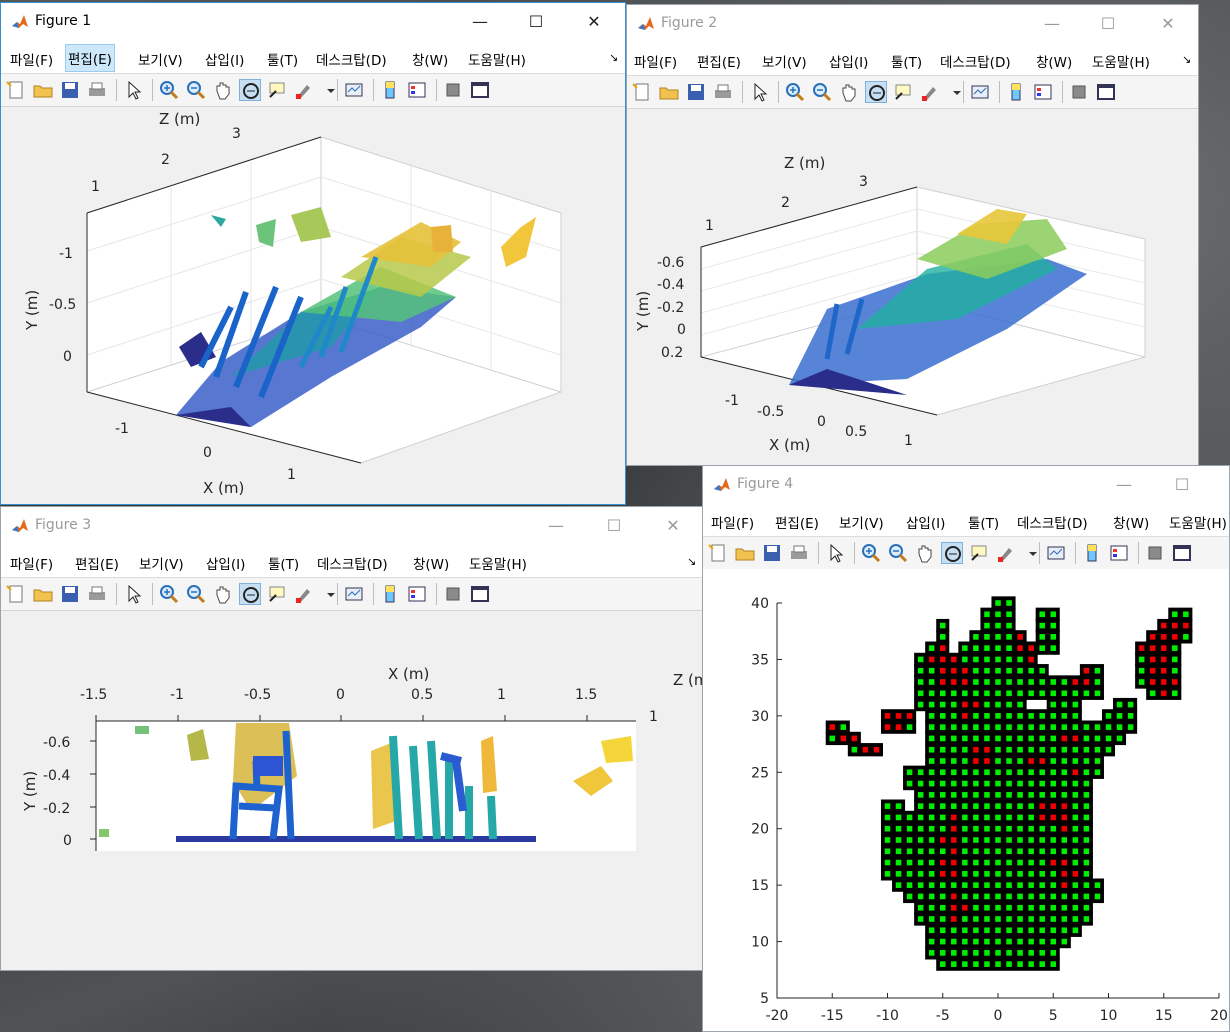  Describe the element at coordinates (966, 485) in the screenshot. I see `title-bar: Figure 4 — ☐` at that location.